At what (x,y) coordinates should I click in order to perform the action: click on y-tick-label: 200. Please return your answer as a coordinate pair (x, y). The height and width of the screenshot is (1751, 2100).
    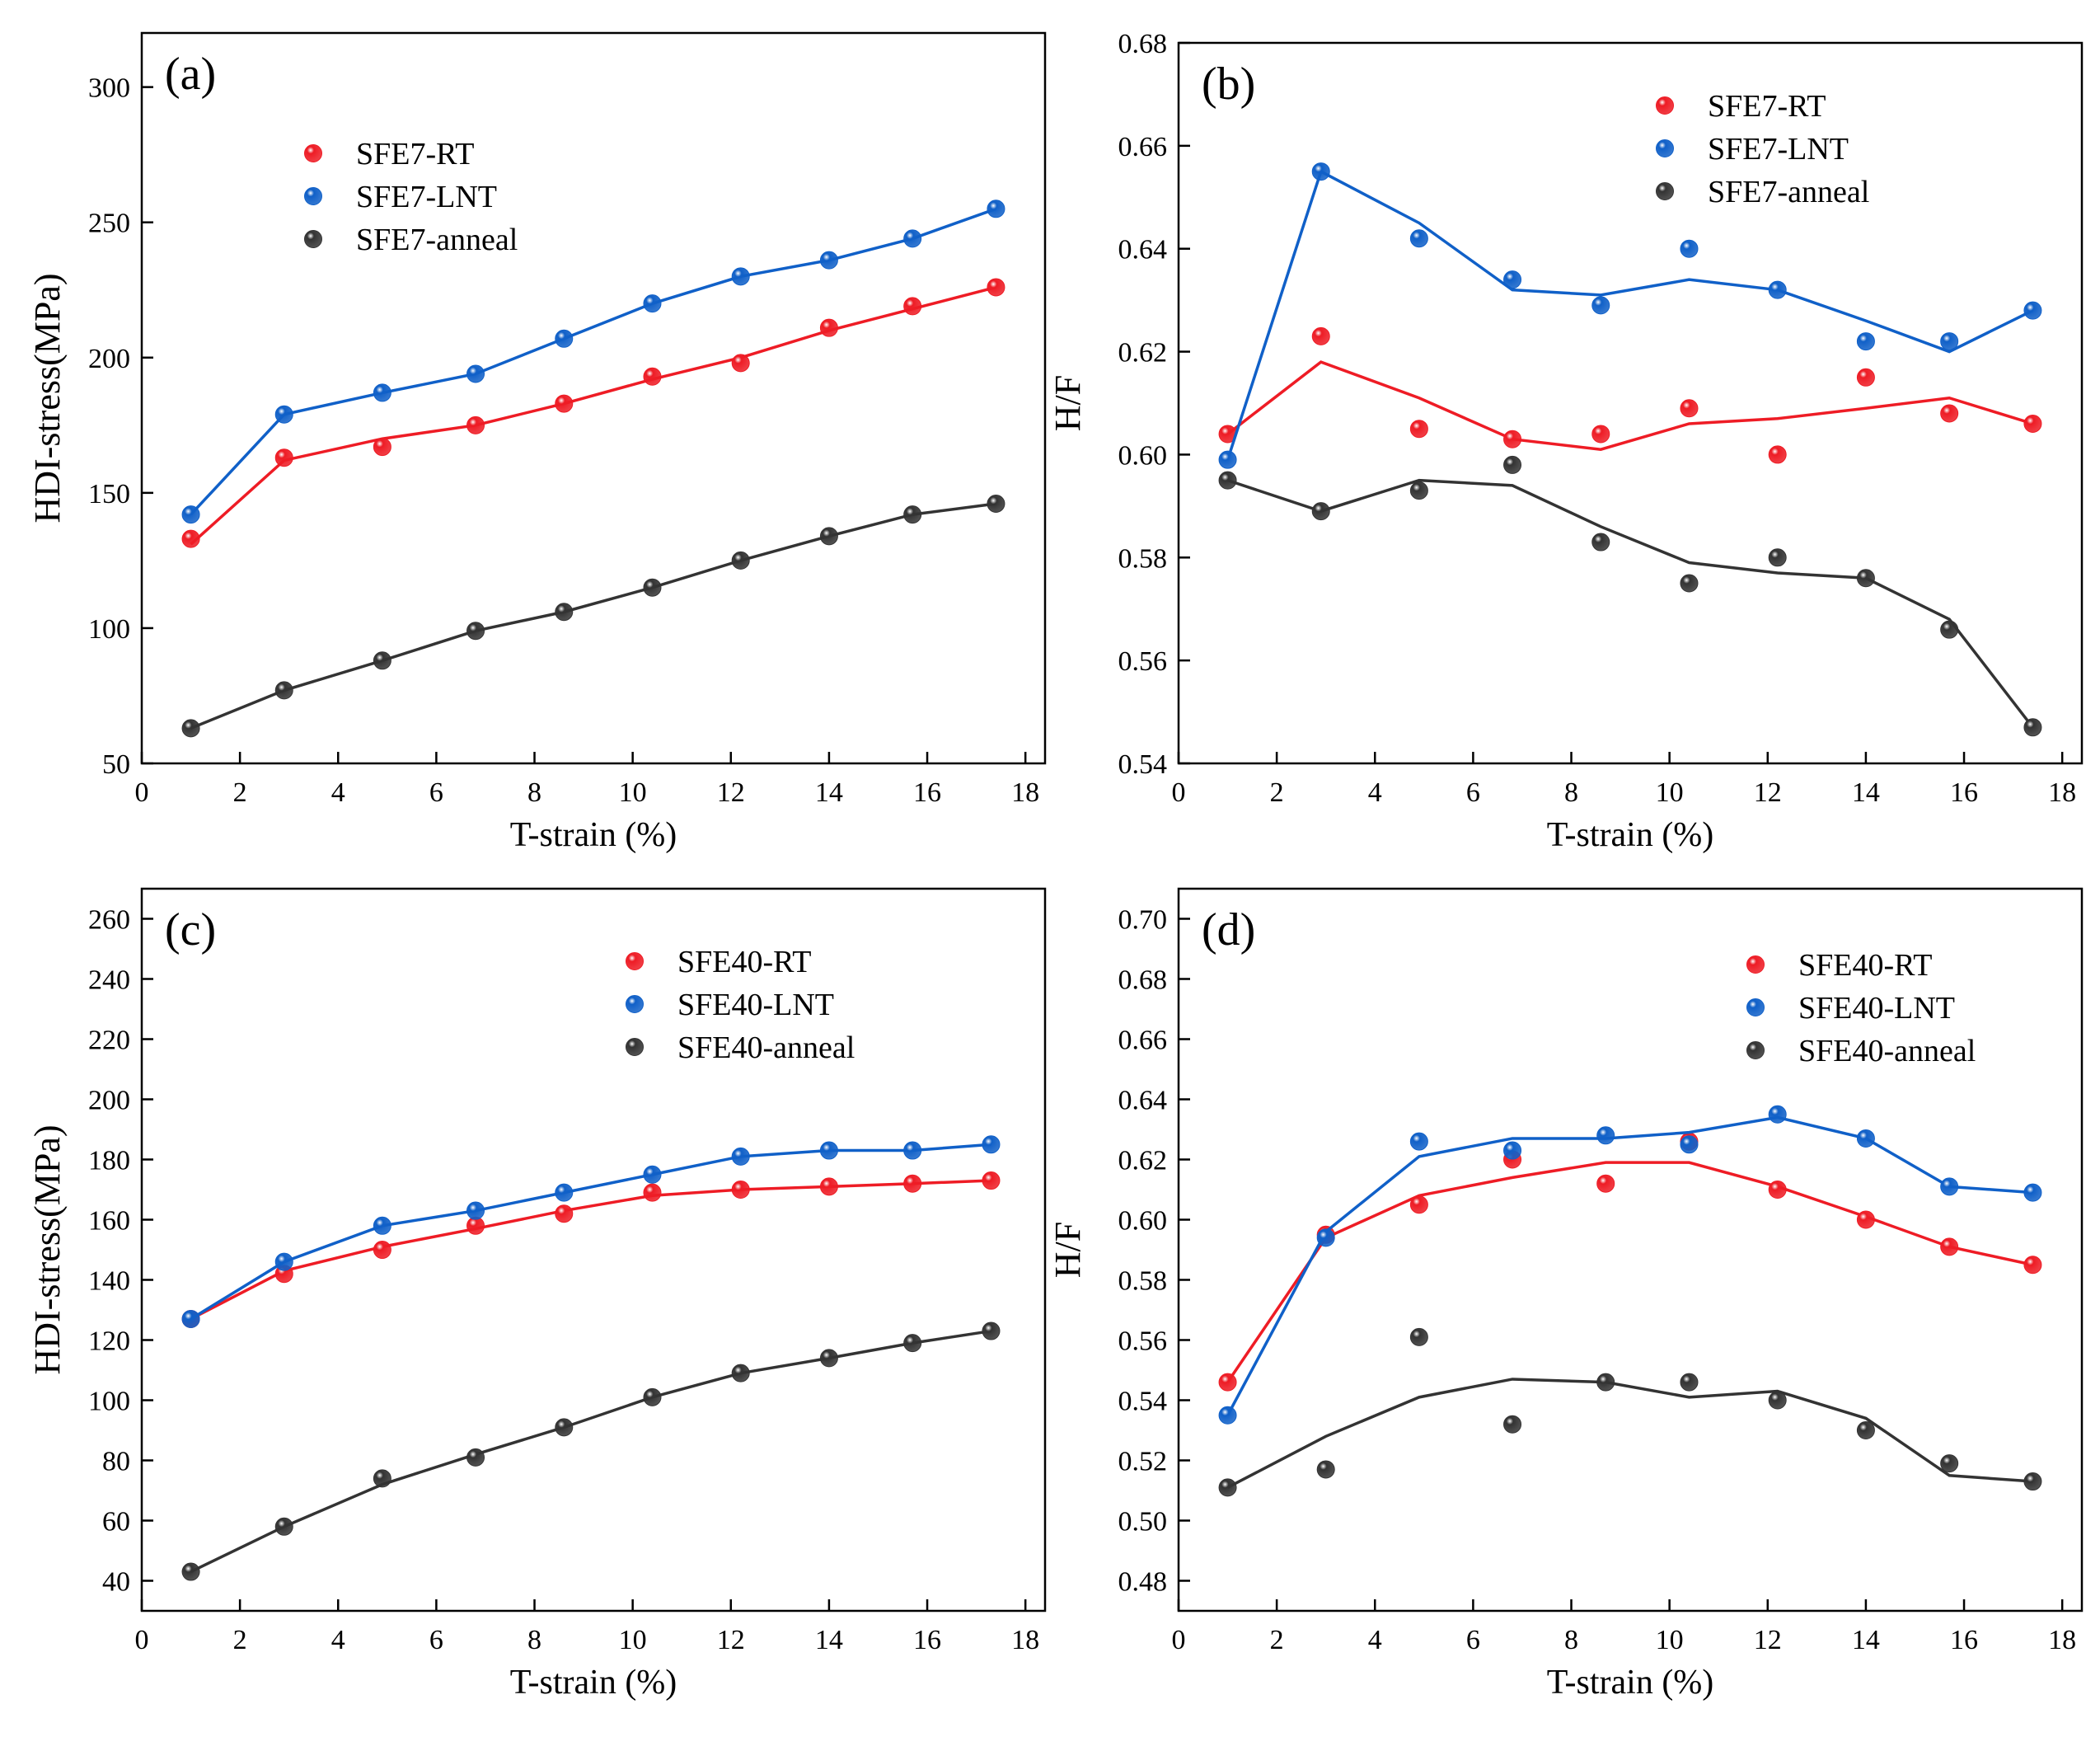
    Looking at the image, I should click on (109, 359).